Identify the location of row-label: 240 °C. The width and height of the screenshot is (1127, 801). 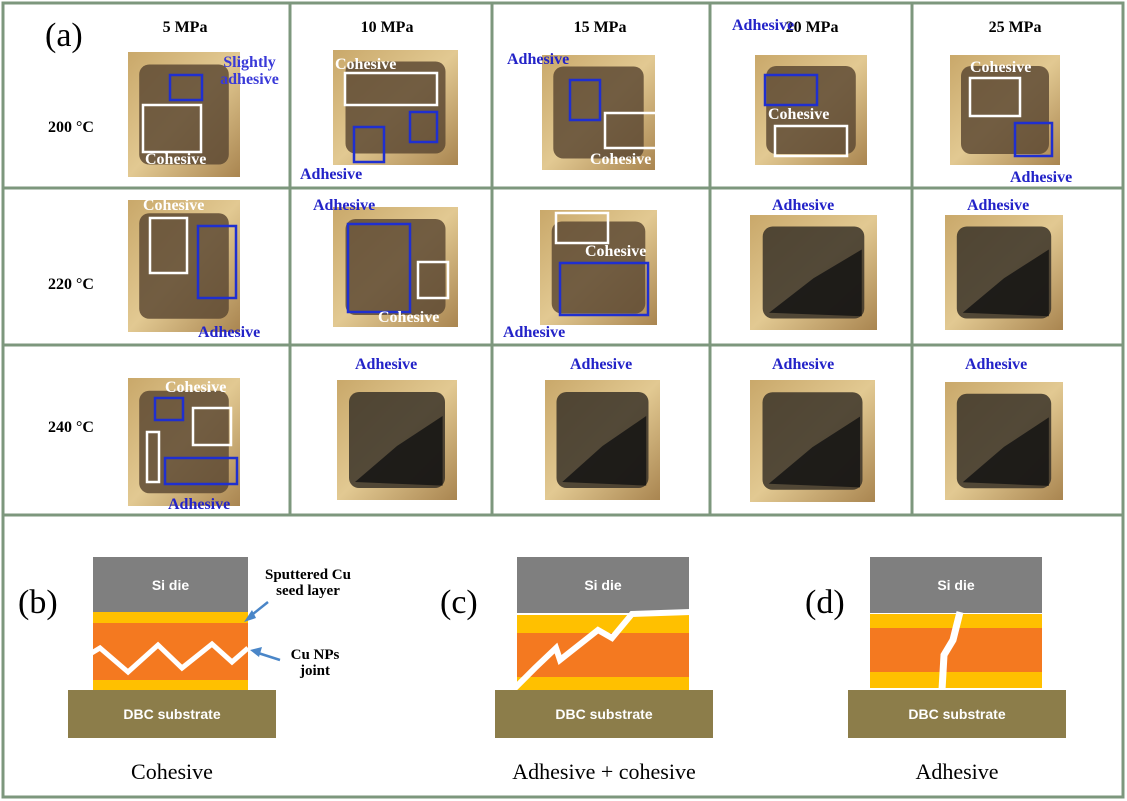
(71, 427).